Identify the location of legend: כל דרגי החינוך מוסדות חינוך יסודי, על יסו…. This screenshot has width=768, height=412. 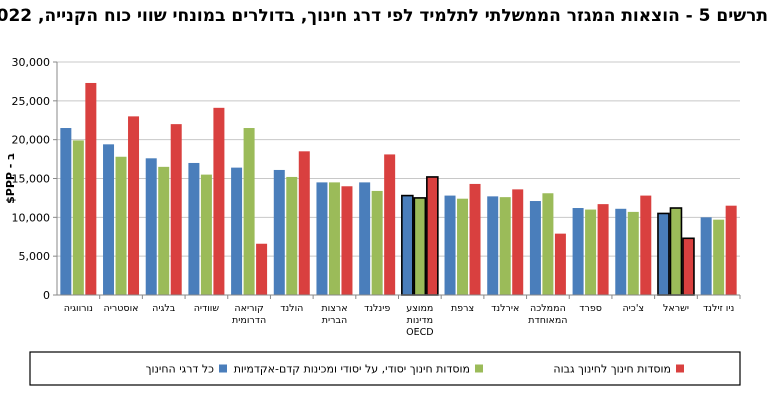
(385, 368).